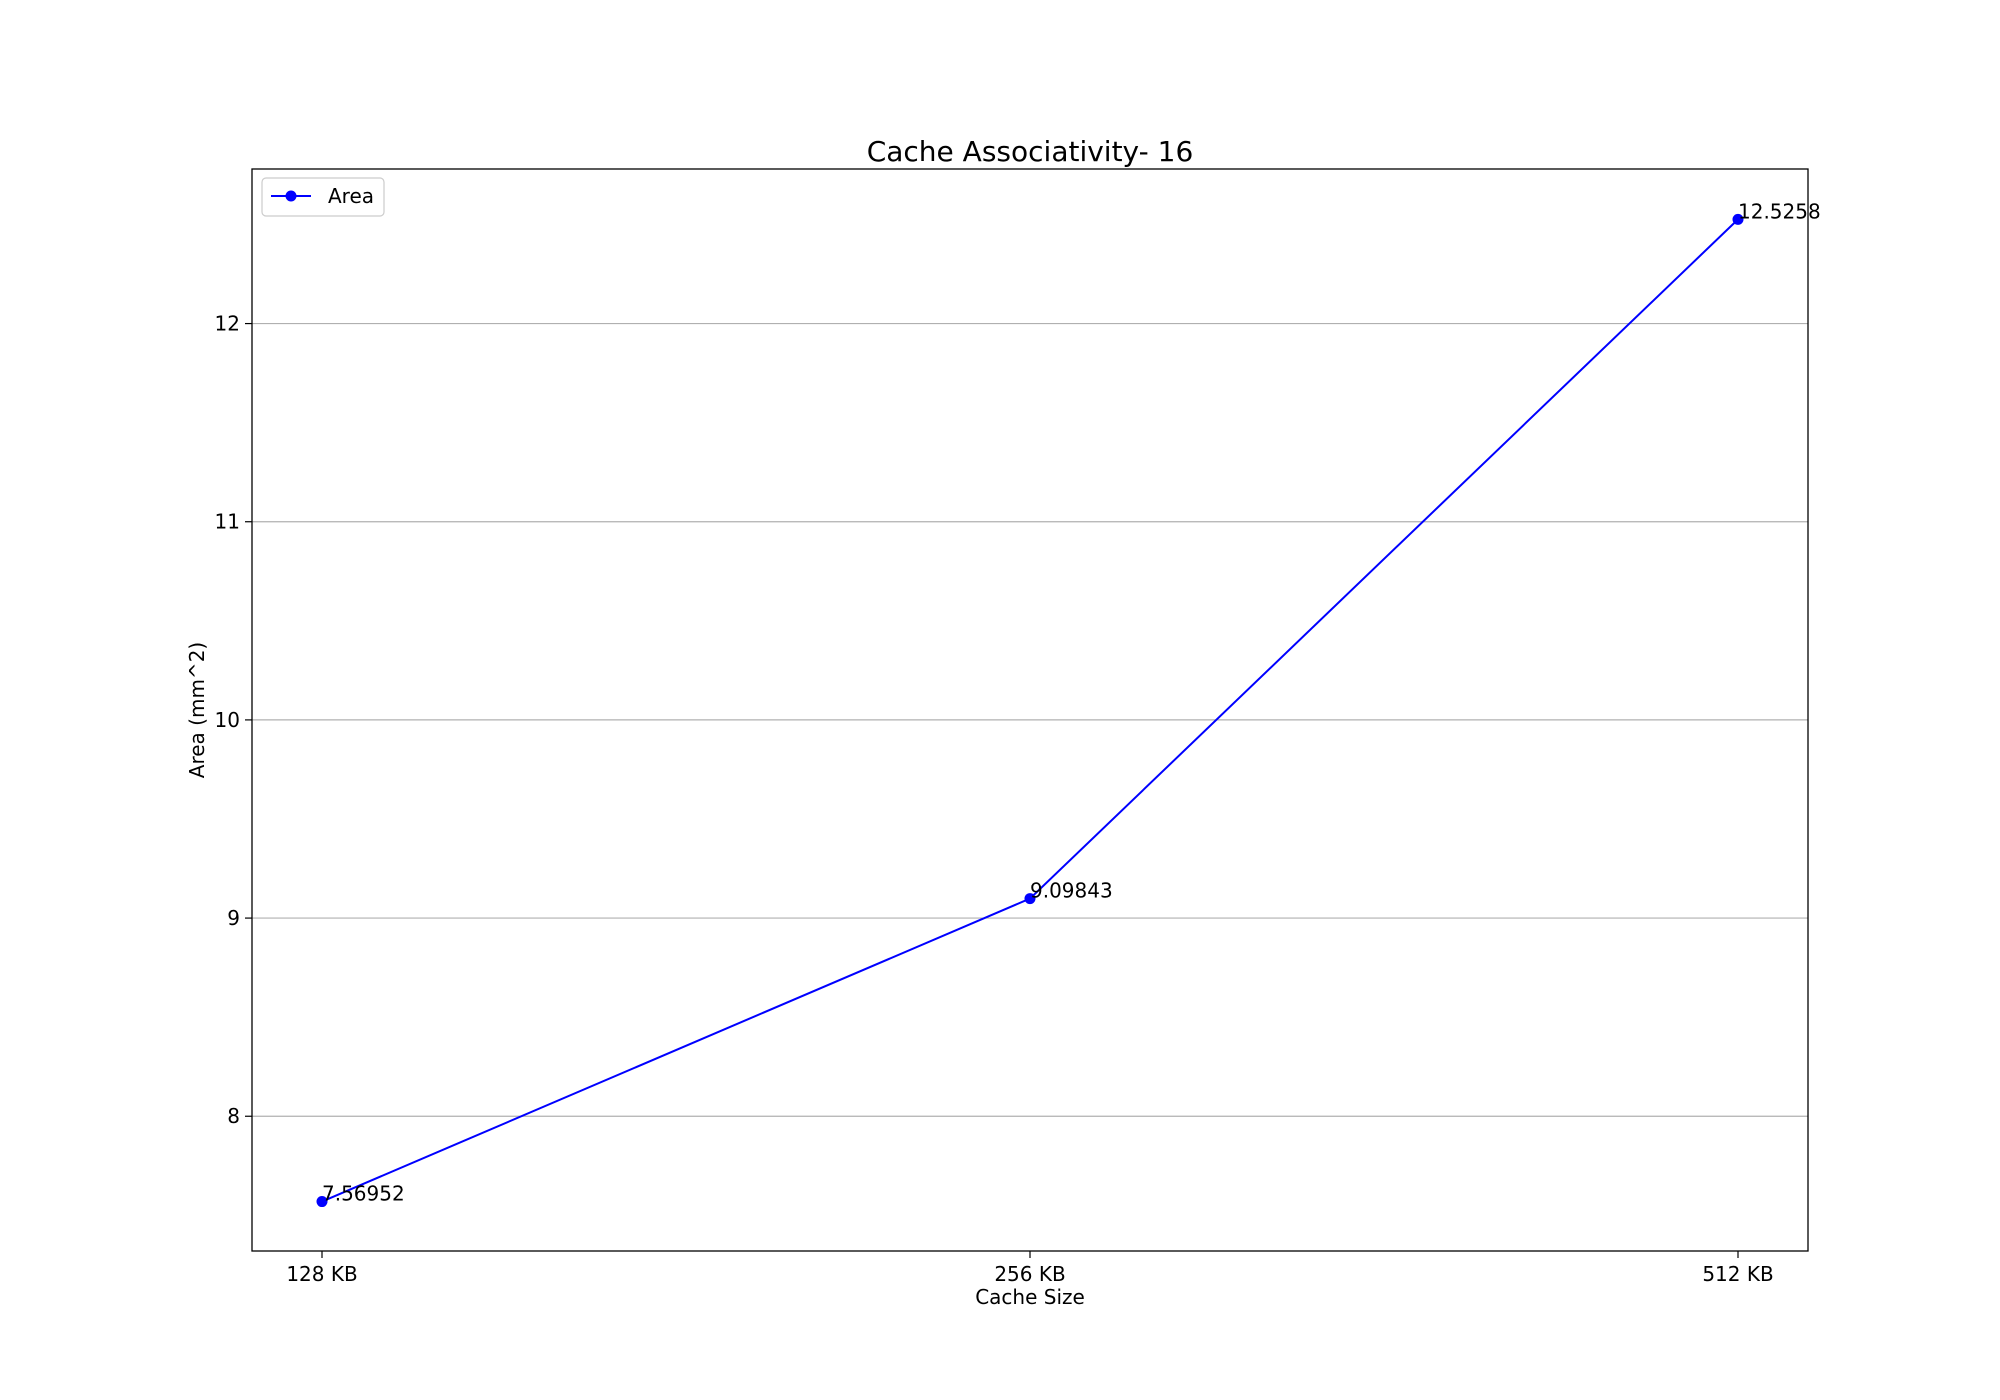 The image size is (2000, 1400). What do you see at coordinates (1071, 891) in the screenshot?
I see `data-label: 9.09843` at bounding box center [1071, 891].